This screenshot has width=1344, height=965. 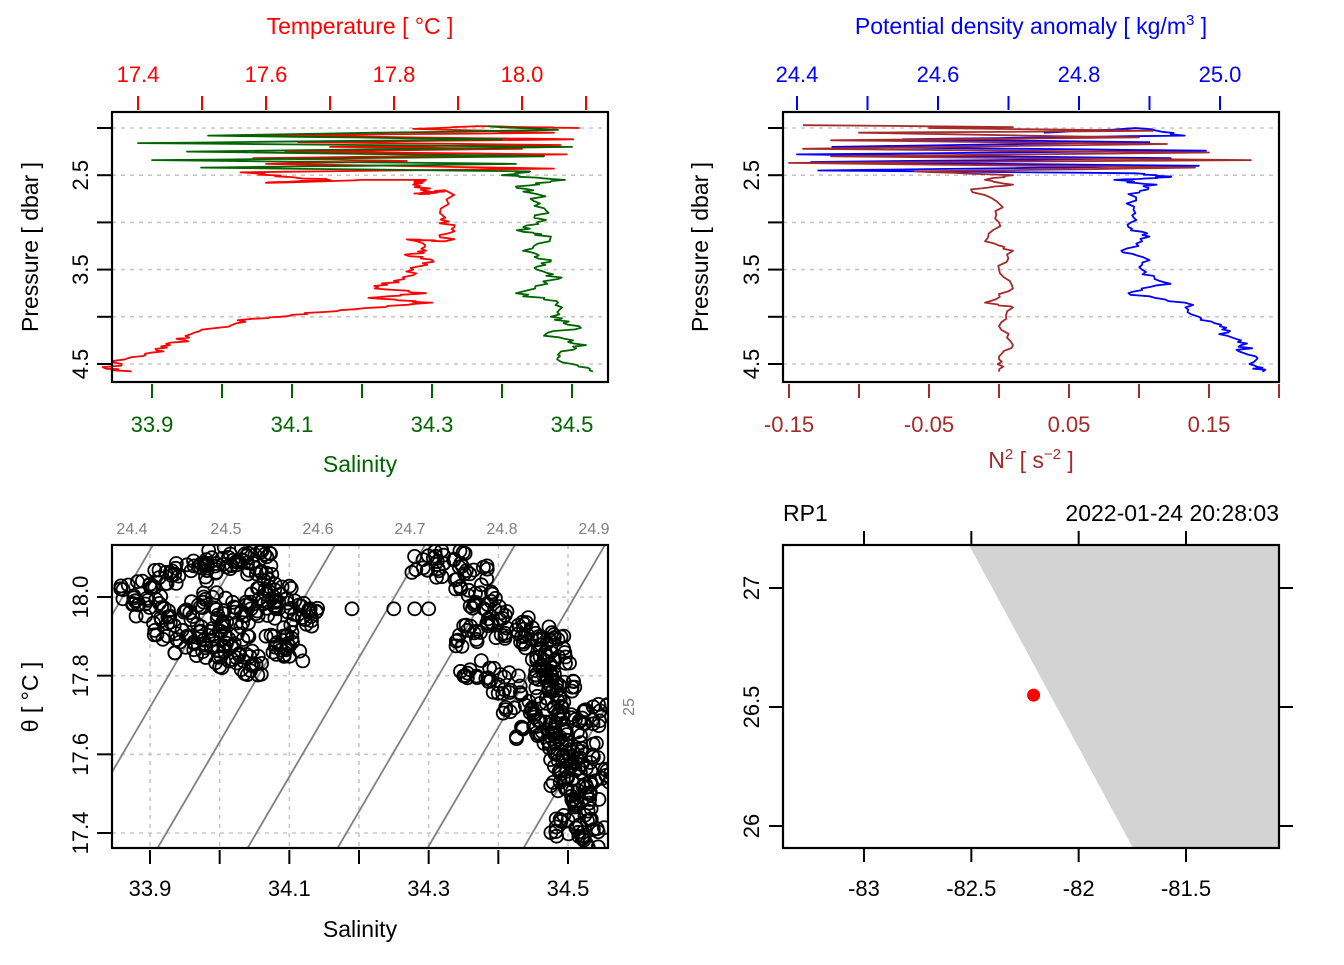 What do you see at coordinates (409, 529) in the screenshot?
I see `isopycnal-label: 24.7` at bounding box center [409, 529].